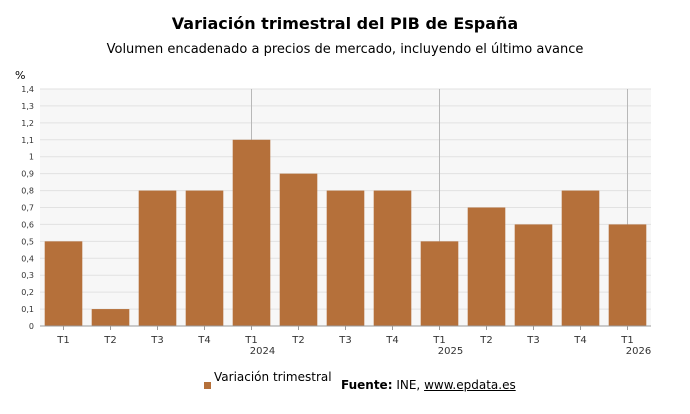 This screenshot has height=414, width=690. What do you see at coordinates (367, 385) in the screenshot?
I see `source-label: Fuente:` at bounding box center [367, 385].